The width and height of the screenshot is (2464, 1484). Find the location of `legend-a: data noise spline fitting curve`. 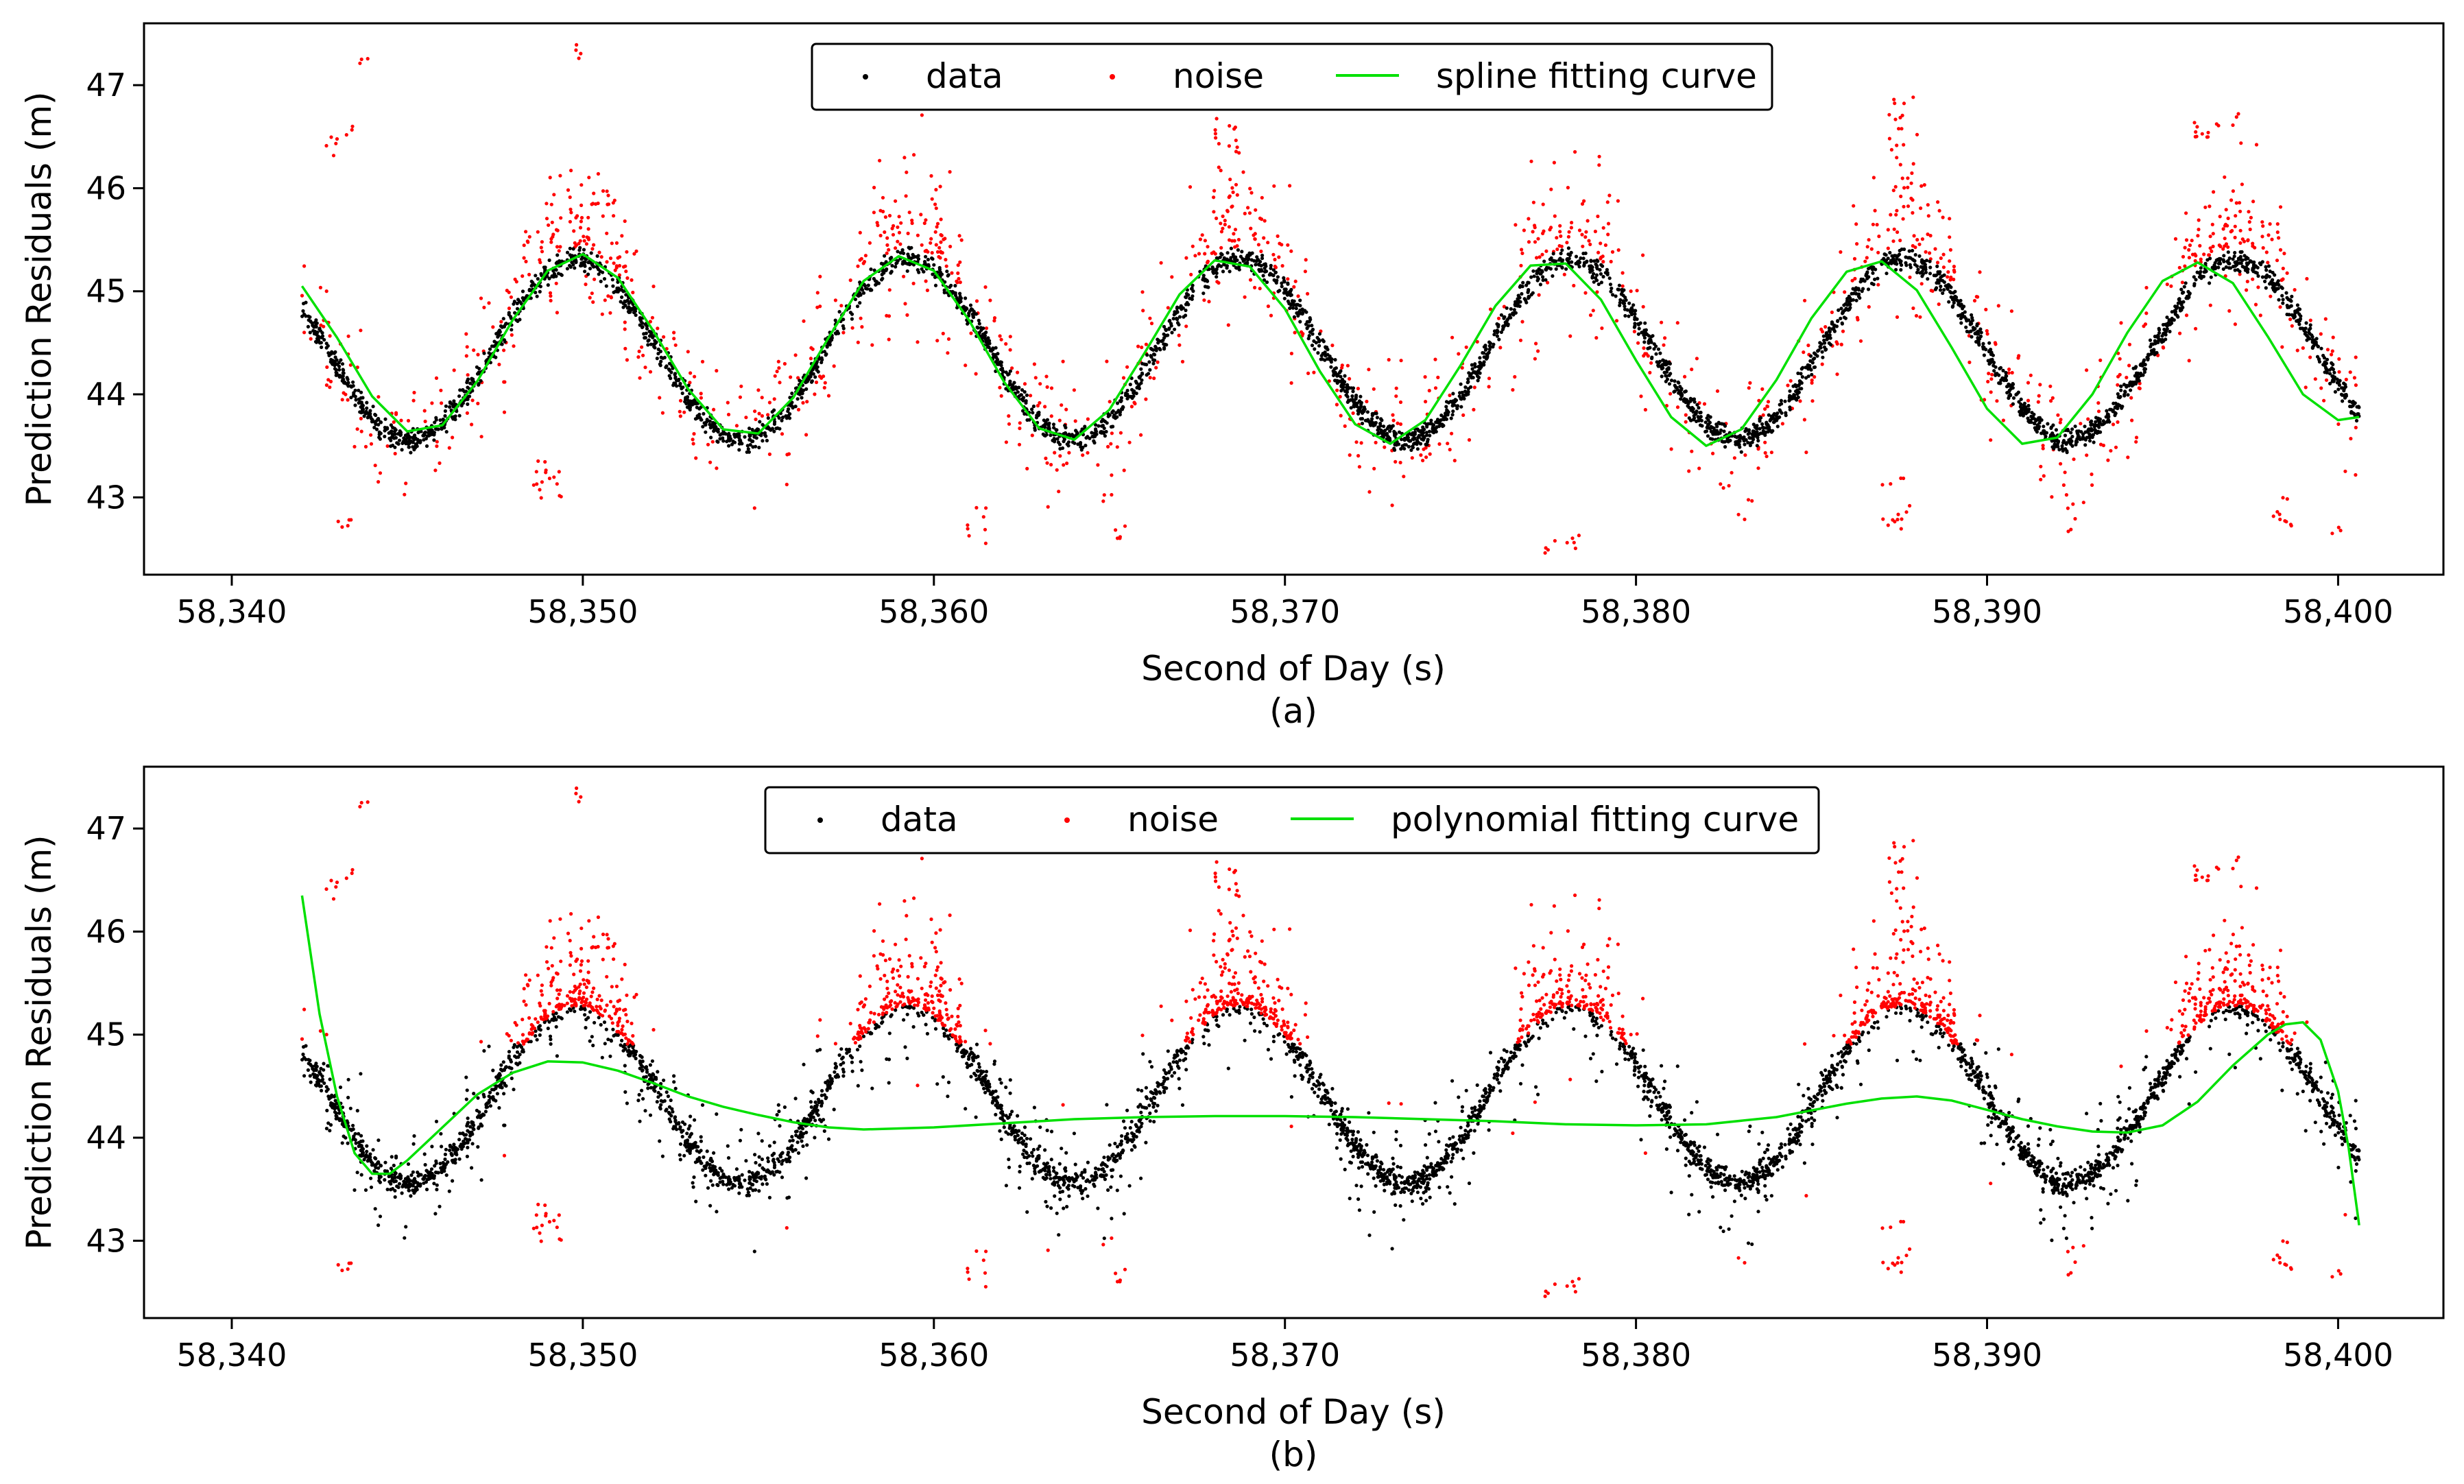

legend-a: data noise spline fitting curve is located at coordinates (1292, 77).